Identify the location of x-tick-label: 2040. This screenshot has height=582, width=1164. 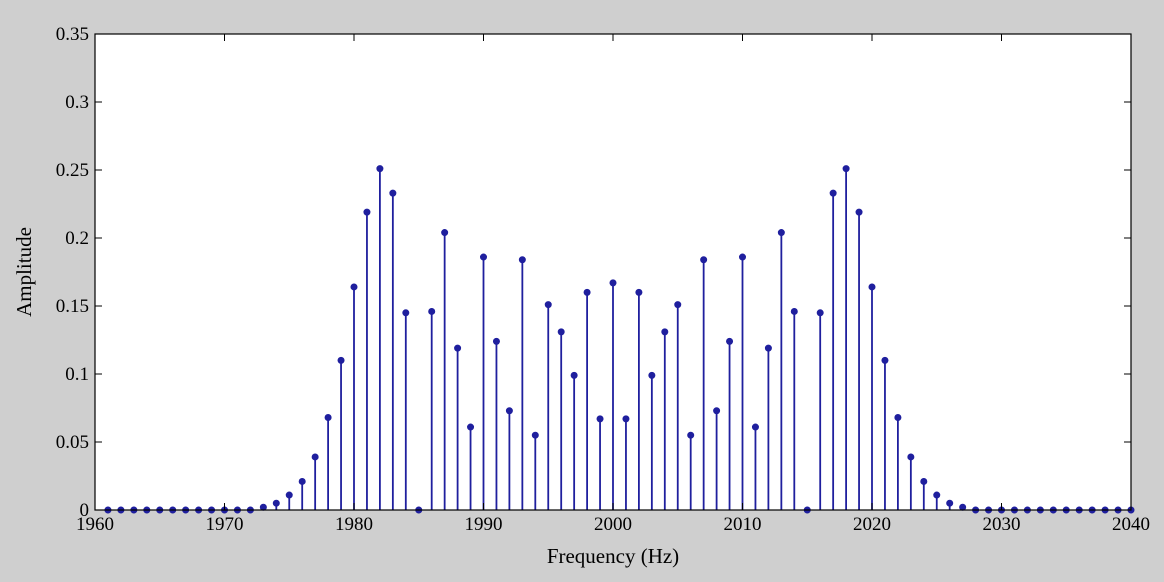
(1131, 524).